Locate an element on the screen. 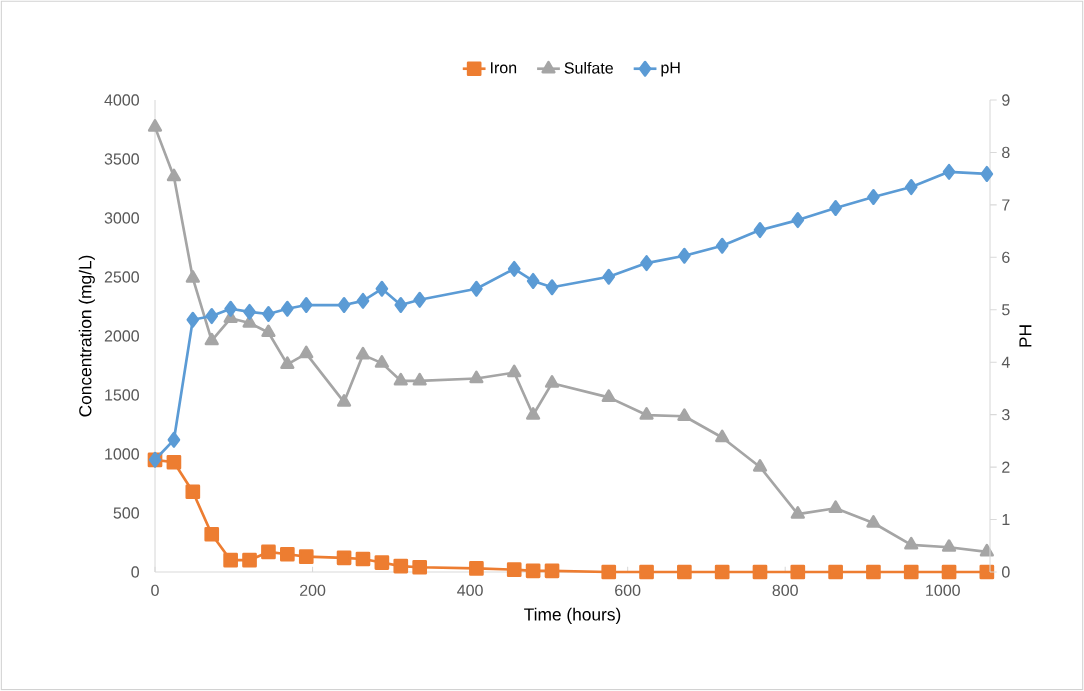  x-tick-label: 800 is located at coordinates (785, 590).